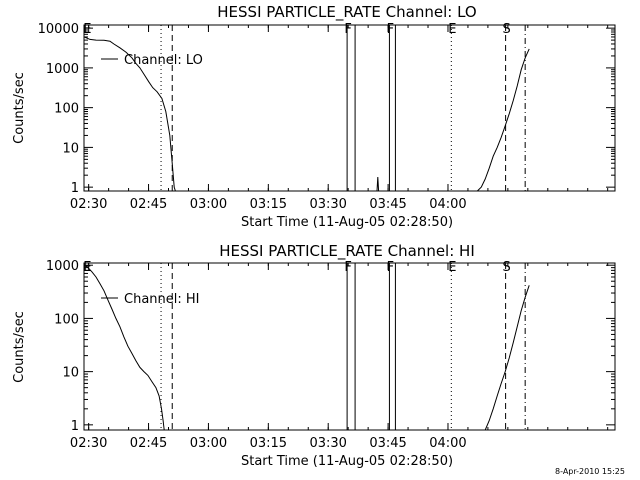  Describe the element at coordinates (19, 108) in the screenshot. I see `lo-y-axis-label: Counts/sec` at that location.